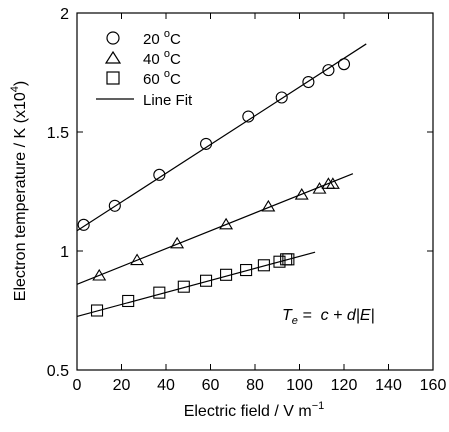 This screenshot has height=432, width=449. Describe the element at coordinates (255, 385) in the screenshot. I see `x-tick-label: 80` at that location.